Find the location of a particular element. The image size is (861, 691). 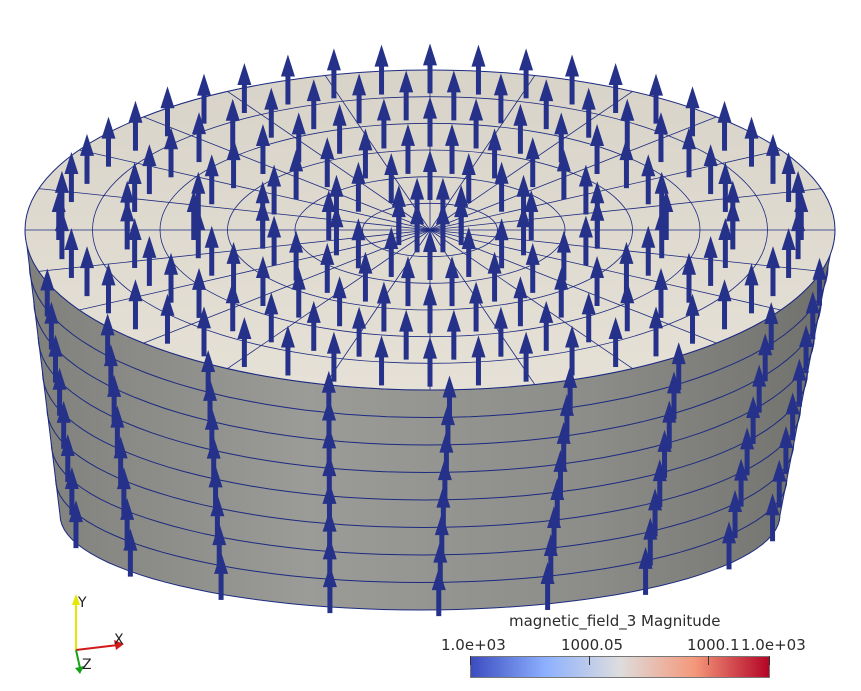

axis-z-label: Z is located at coordinates (87, 665).